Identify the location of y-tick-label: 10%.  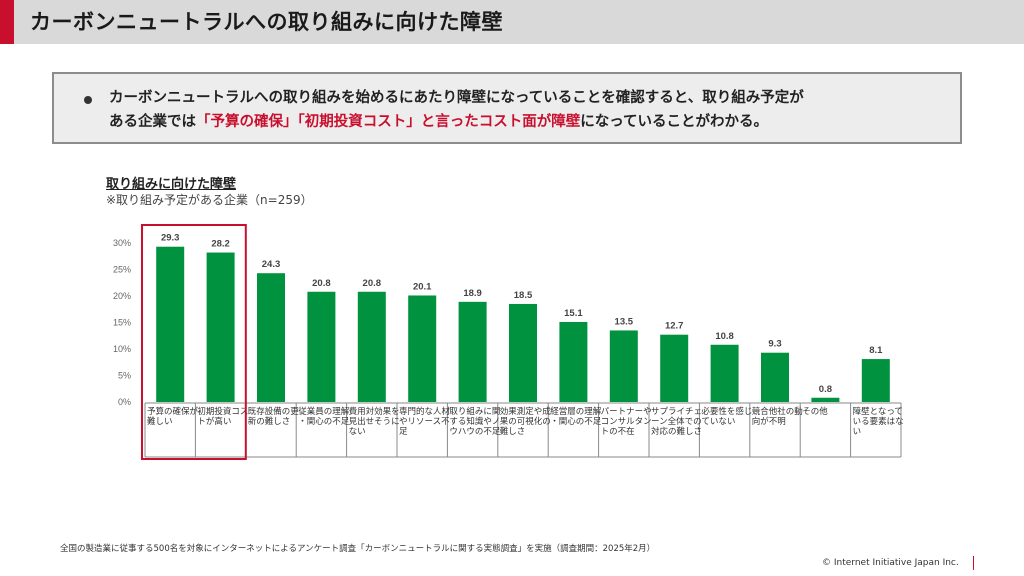
(122, 349).